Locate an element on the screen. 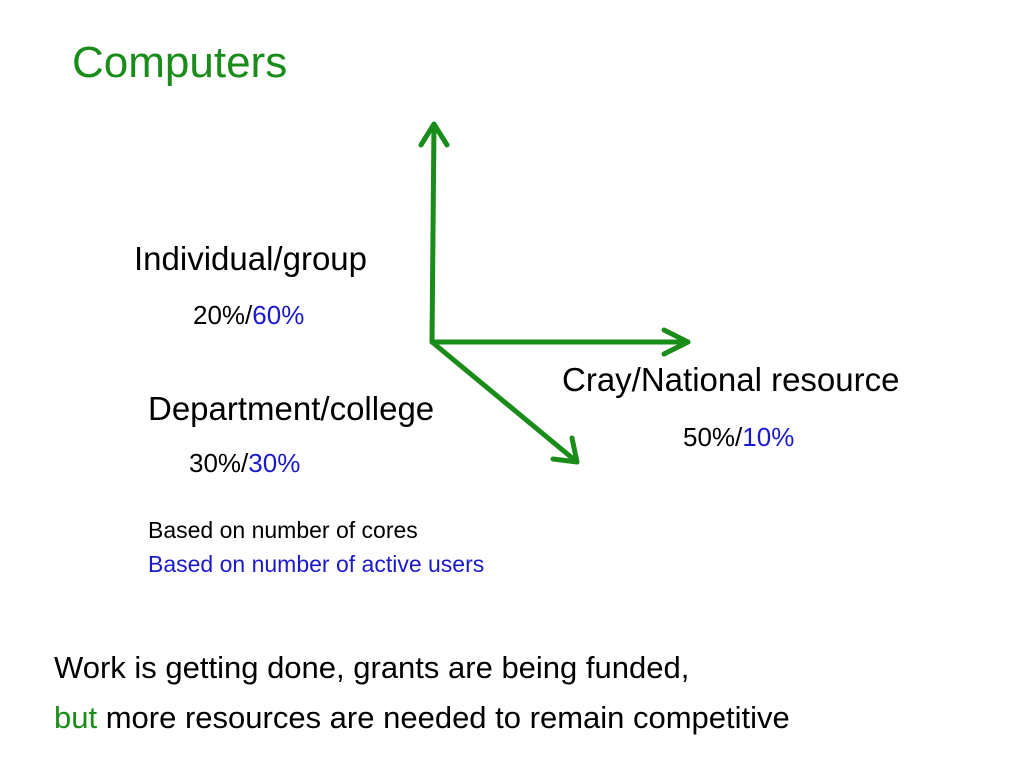 Image resolution: width=1024 pixels, height=768 pixels. node-individual-values: 20%/60% is located at coordinates (248, 315).